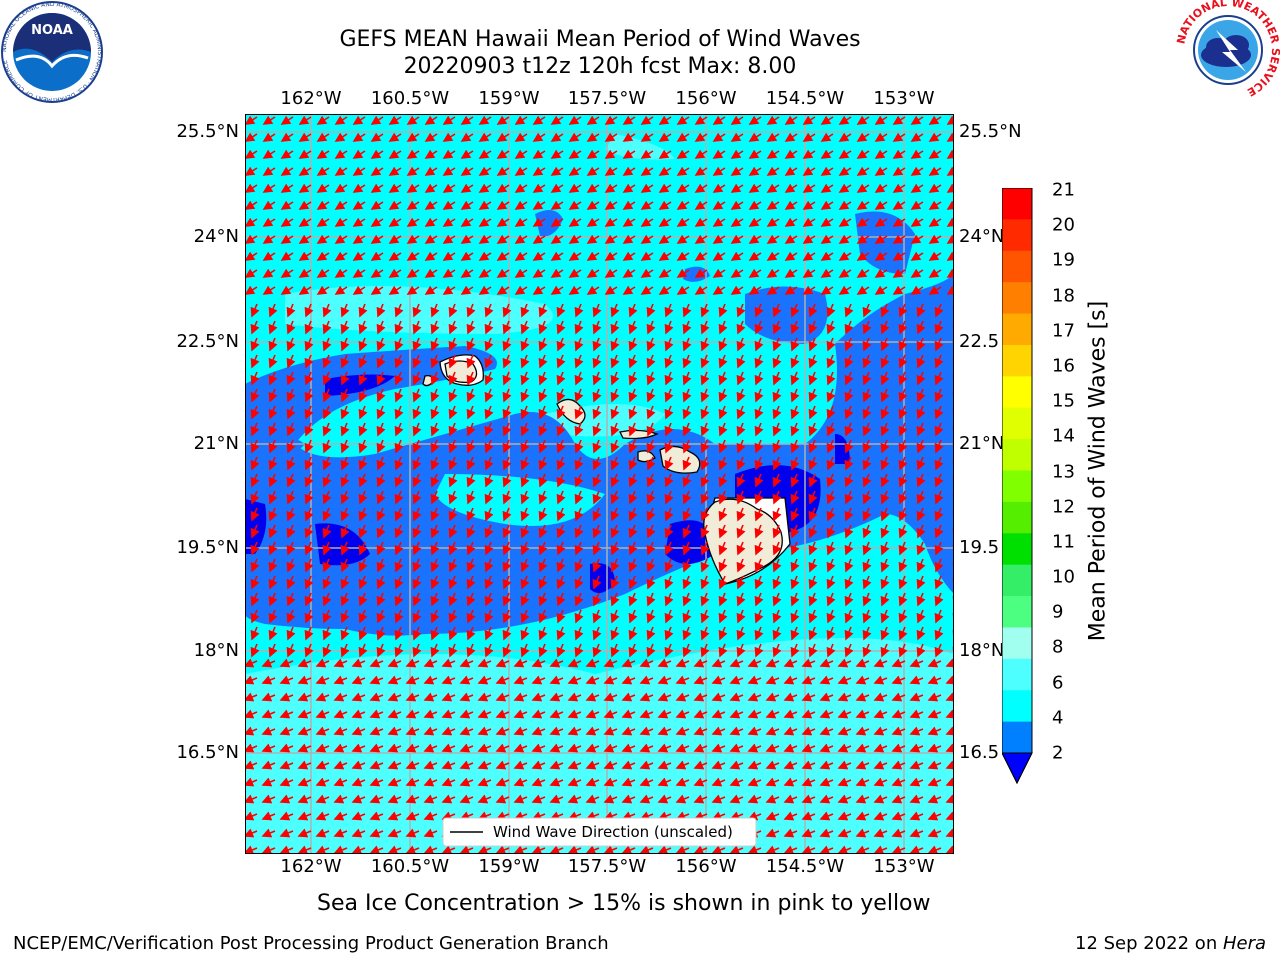 Image resolution: width=1280 pixels, height=960 pixels. I want to click on date-host: Hera, so click(1244, 943).